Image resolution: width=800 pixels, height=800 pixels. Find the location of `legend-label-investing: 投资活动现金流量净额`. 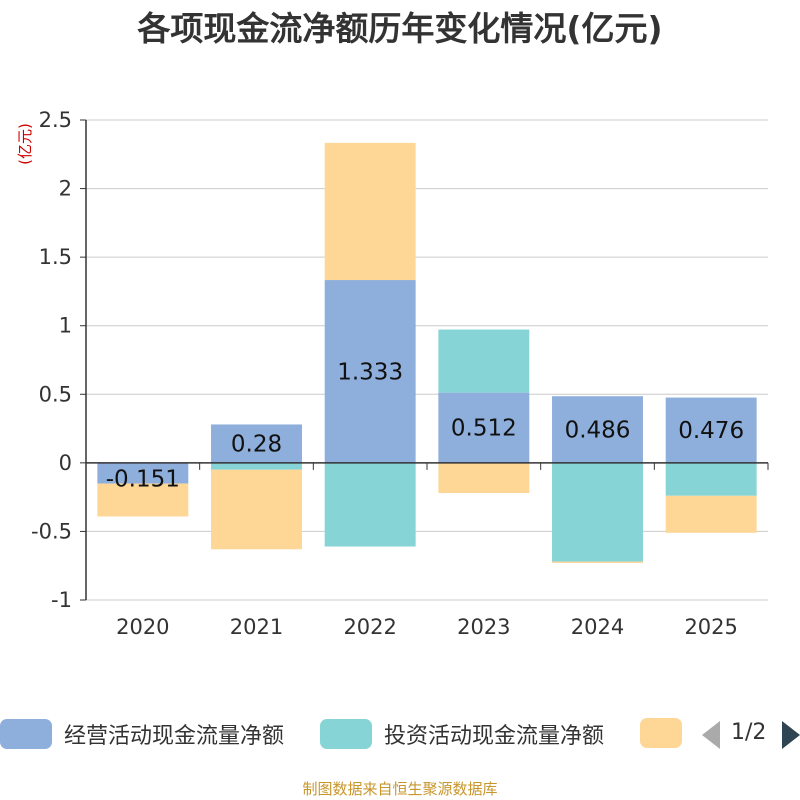

legend-label-investing: 投资活动现金流量净额 is located at coordinates (494, 736).